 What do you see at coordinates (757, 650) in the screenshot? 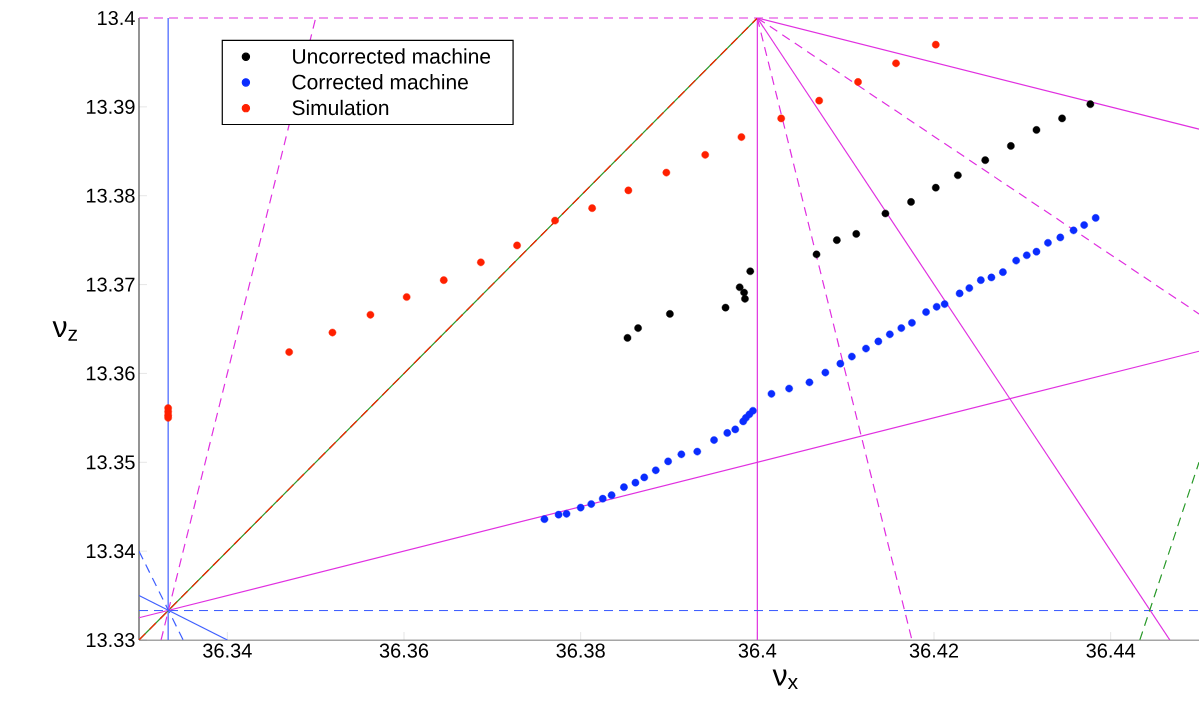
I see `x-tick-label: 36.4` at bounding box center [757, 650].